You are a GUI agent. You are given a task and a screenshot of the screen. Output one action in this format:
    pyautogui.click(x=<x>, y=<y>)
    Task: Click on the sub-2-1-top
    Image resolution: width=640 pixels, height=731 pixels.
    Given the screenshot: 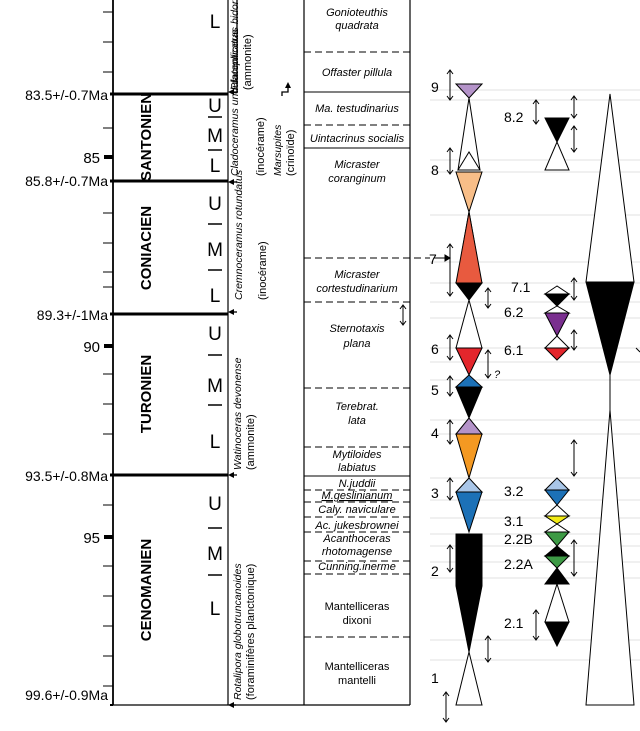 What is the action you would take?
    pyautogui.click(x=557, y=602)
    